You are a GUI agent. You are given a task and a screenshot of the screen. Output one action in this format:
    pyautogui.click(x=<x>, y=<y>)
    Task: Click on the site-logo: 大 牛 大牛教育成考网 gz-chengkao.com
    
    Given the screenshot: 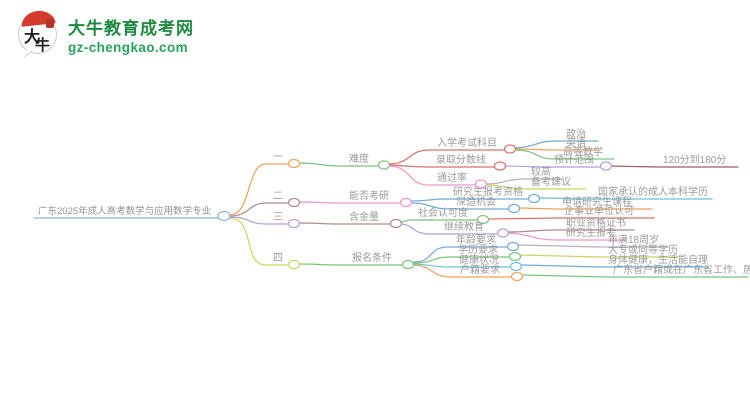 What is the action you would take?
    pyautogui.click(x=106, y=33)
    